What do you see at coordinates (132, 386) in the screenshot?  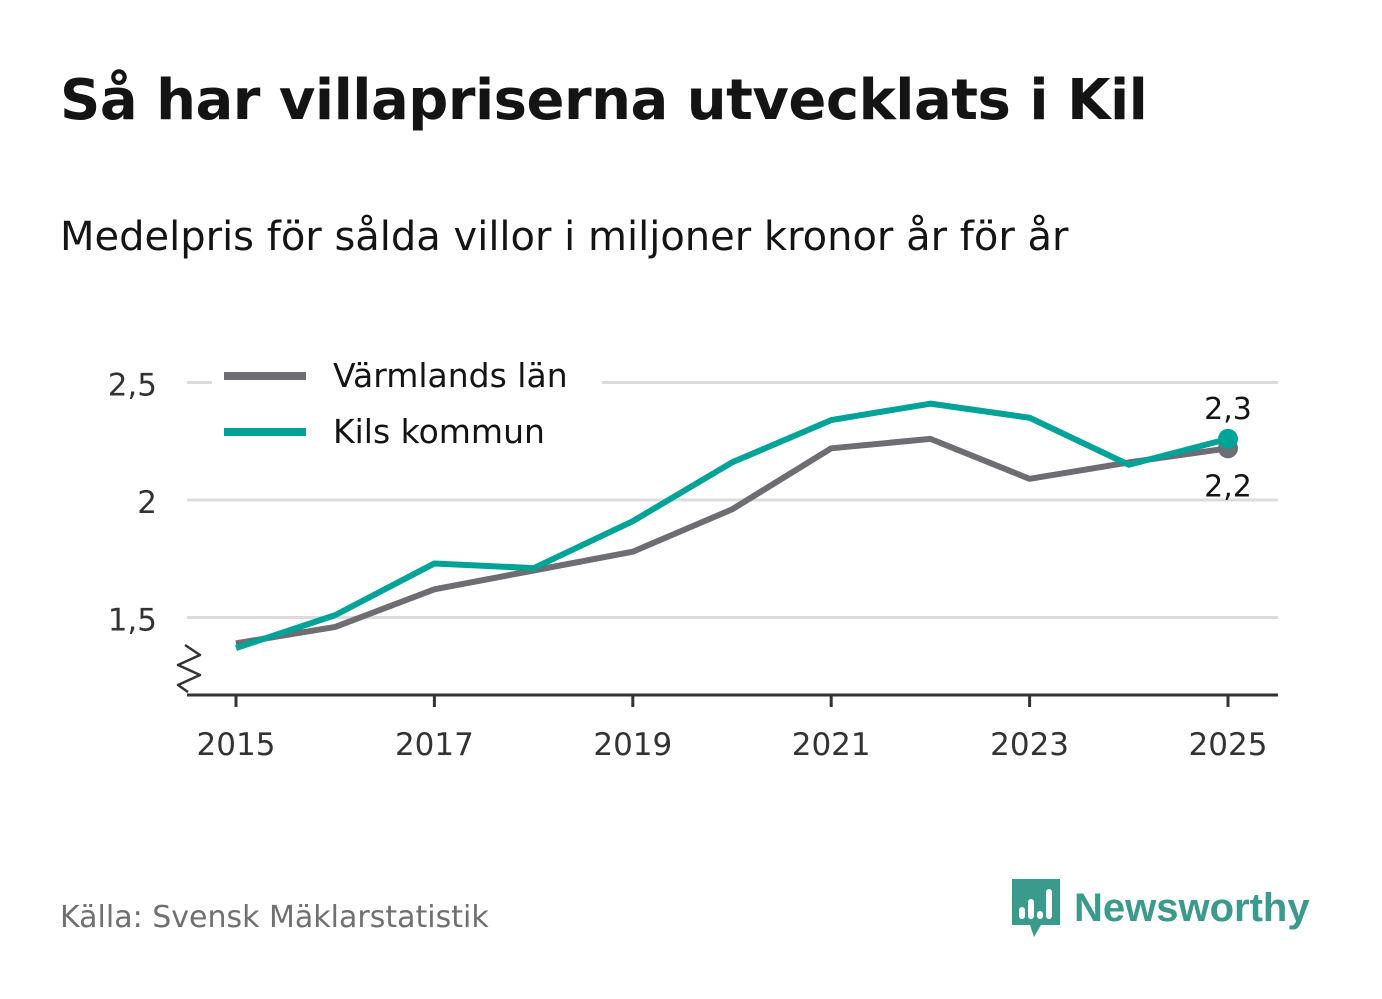 I see `y-tick-label: 2,5` at bounding box center [132, 386].